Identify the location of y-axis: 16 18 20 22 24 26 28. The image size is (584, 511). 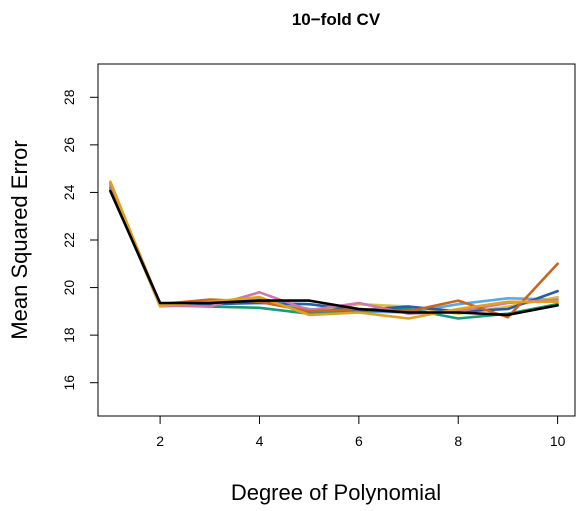
(79, 239).